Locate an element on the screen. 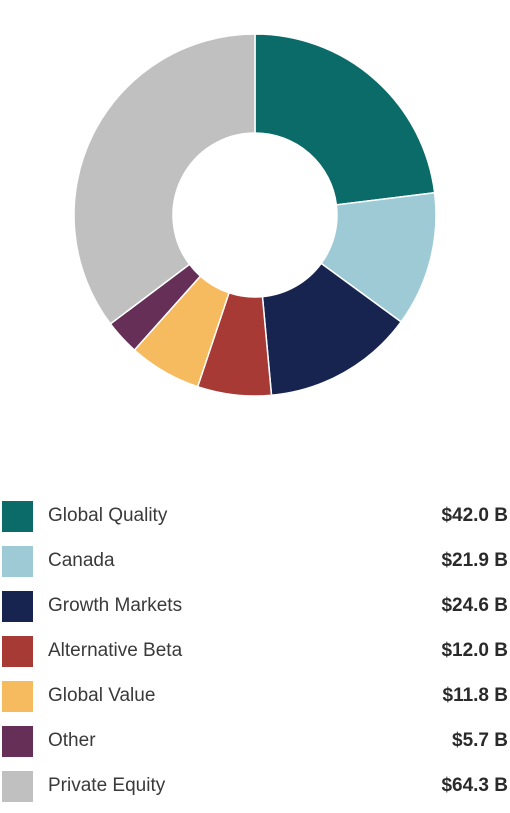  legend-item-global-quality: Global Quality $42.0 B is located at coordinates (255, 520).